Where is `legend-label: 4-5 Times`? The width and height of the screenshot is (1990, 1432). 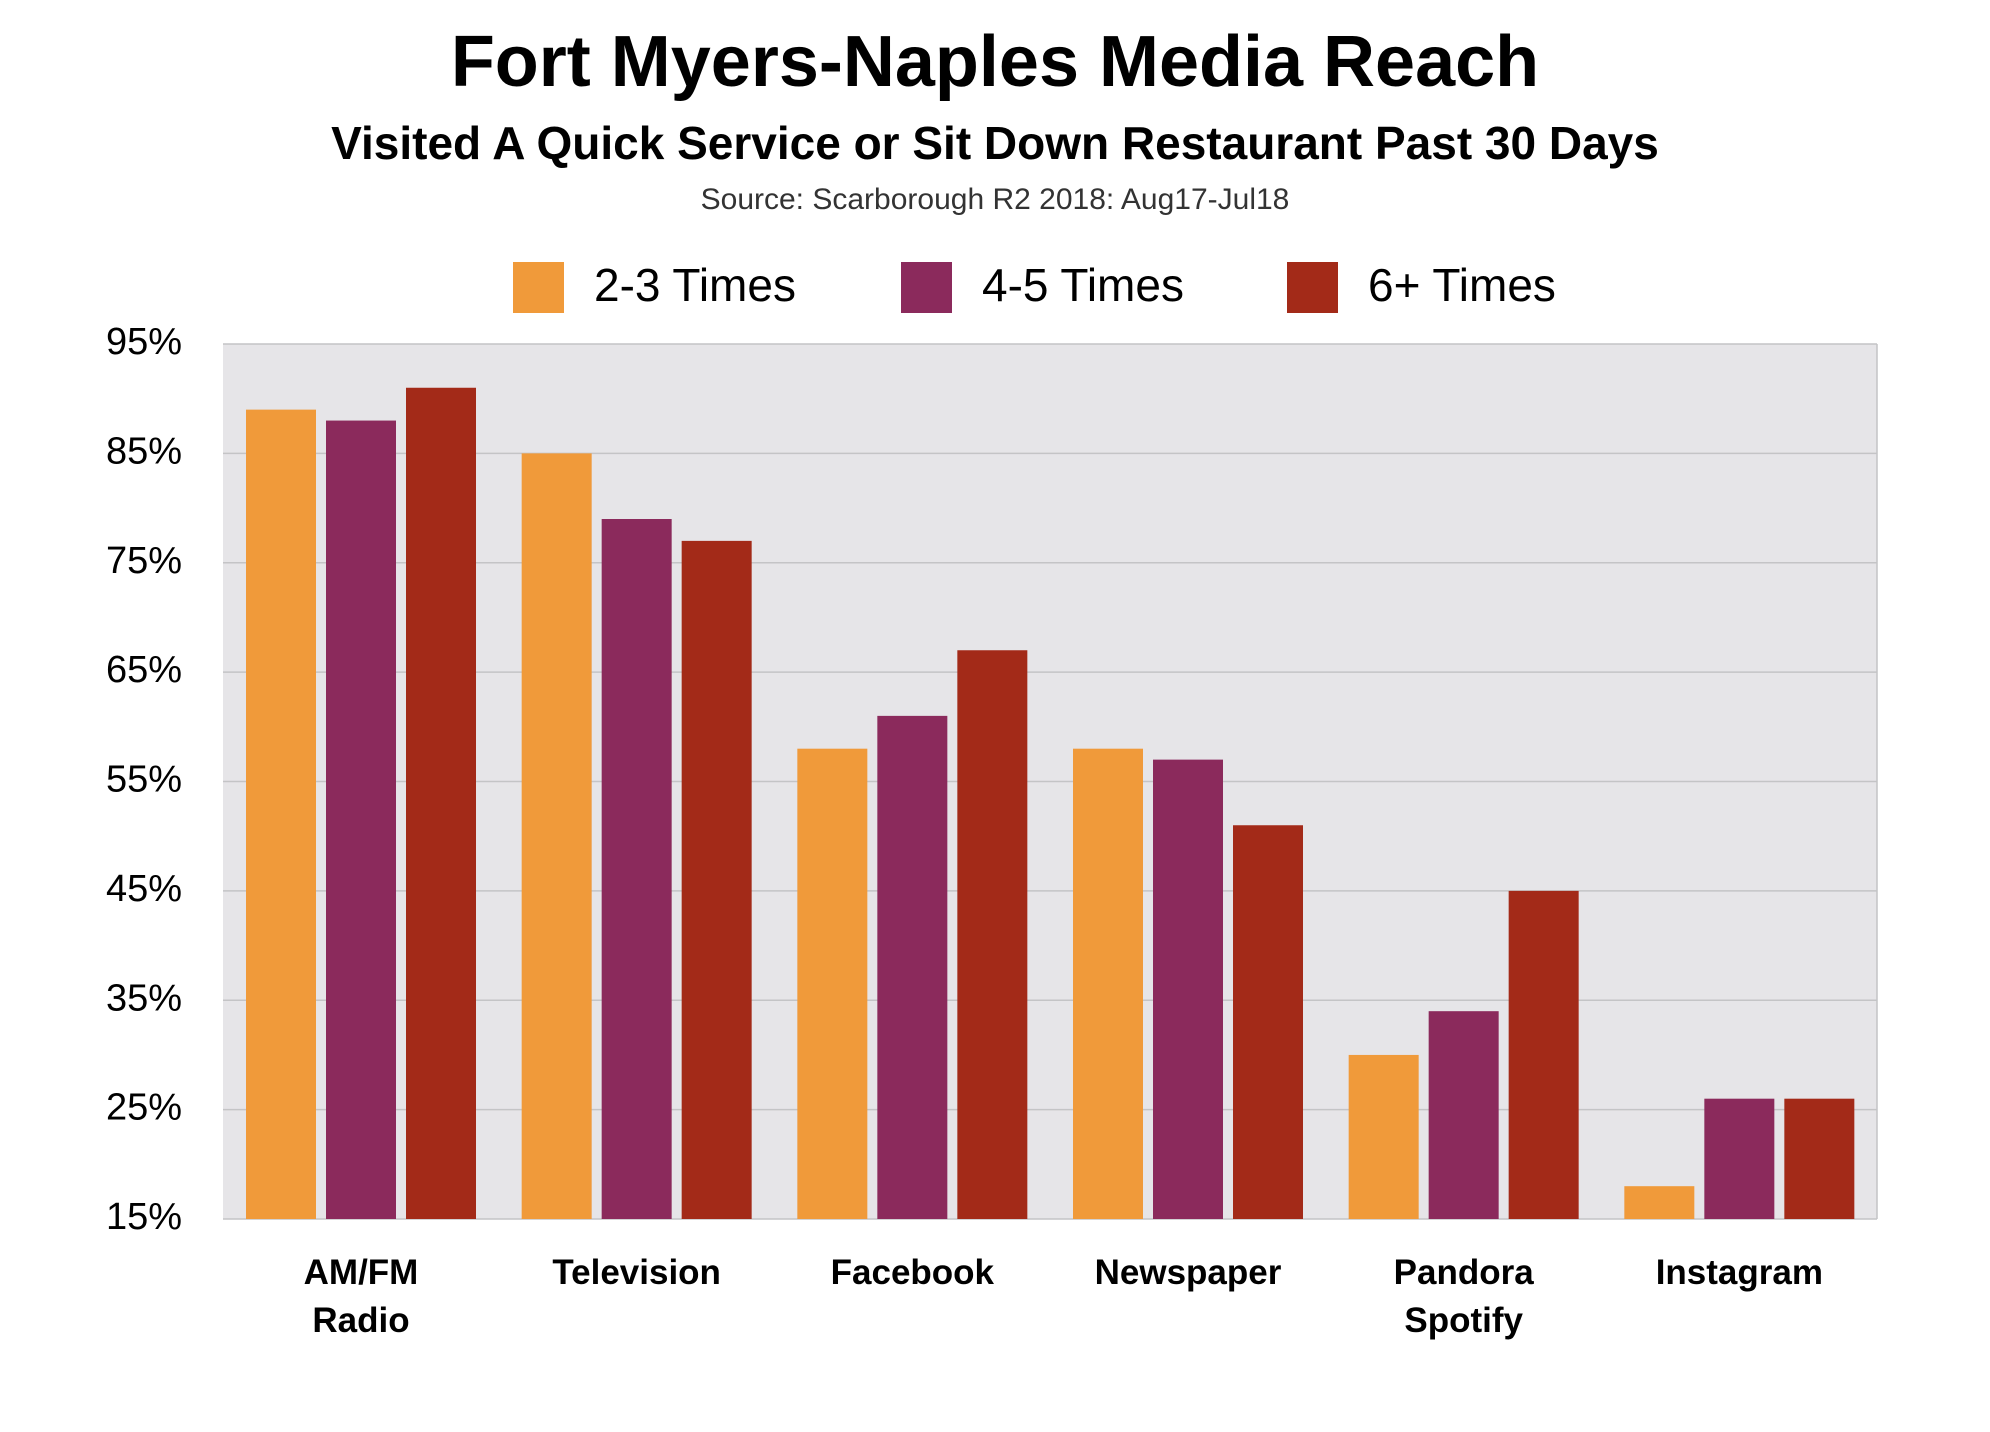 legend-label: 4-5 Times is located at coordinates (1083, 285).